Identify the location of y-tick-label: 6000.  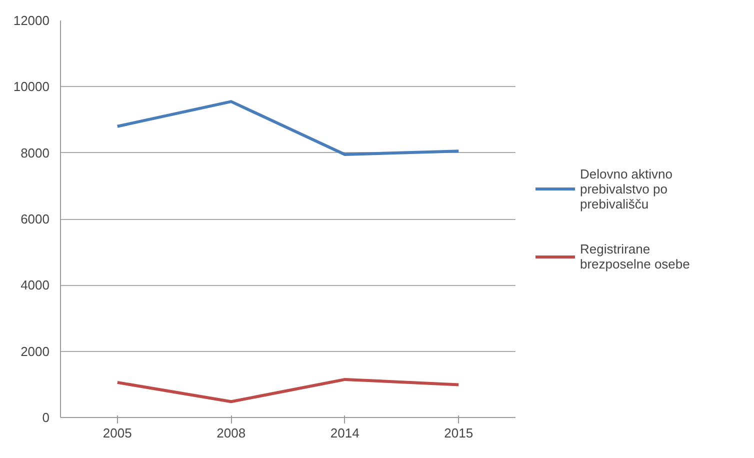
(35, 219).